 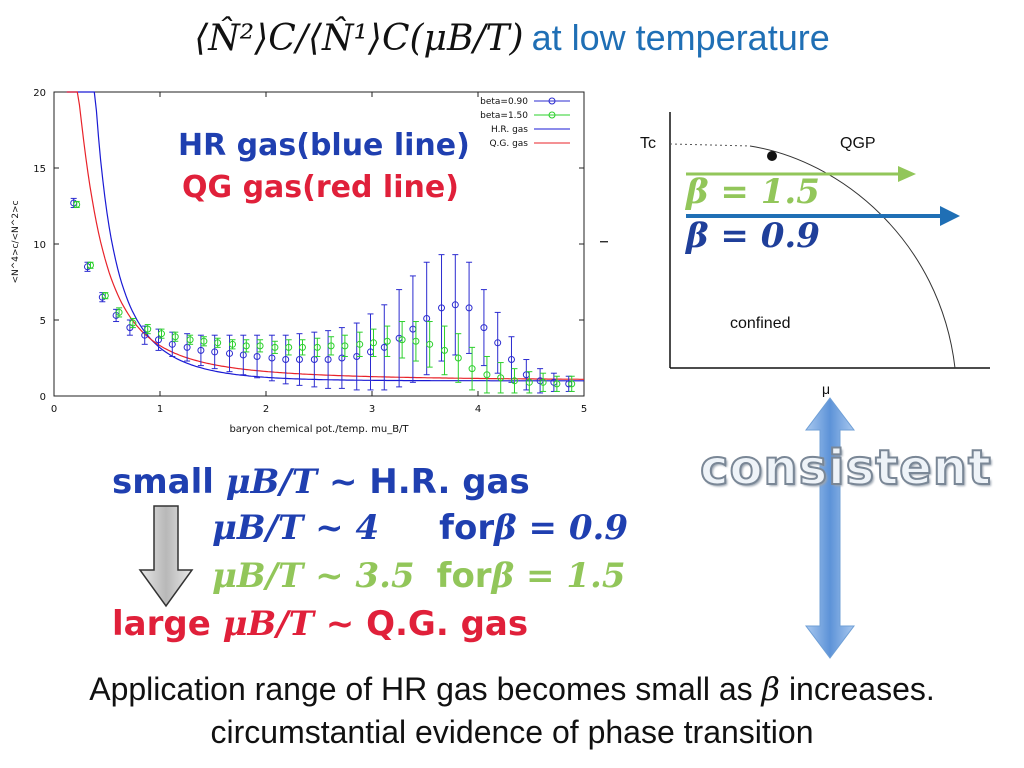 I want to click on range-large: large μB/T ~ Q.G. gas, so click(x=320, y=624).